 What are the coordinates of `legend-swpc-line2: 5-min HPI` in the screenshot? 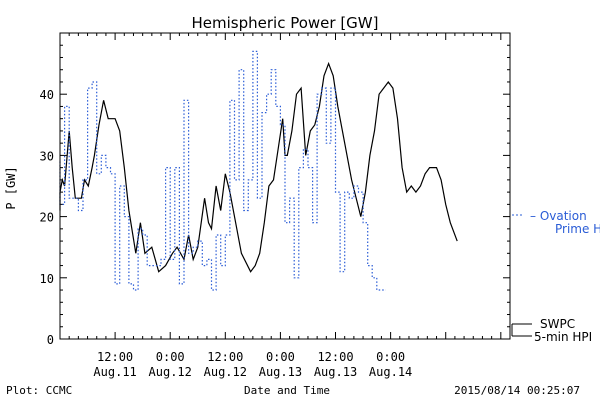 It's located at (563, 337).